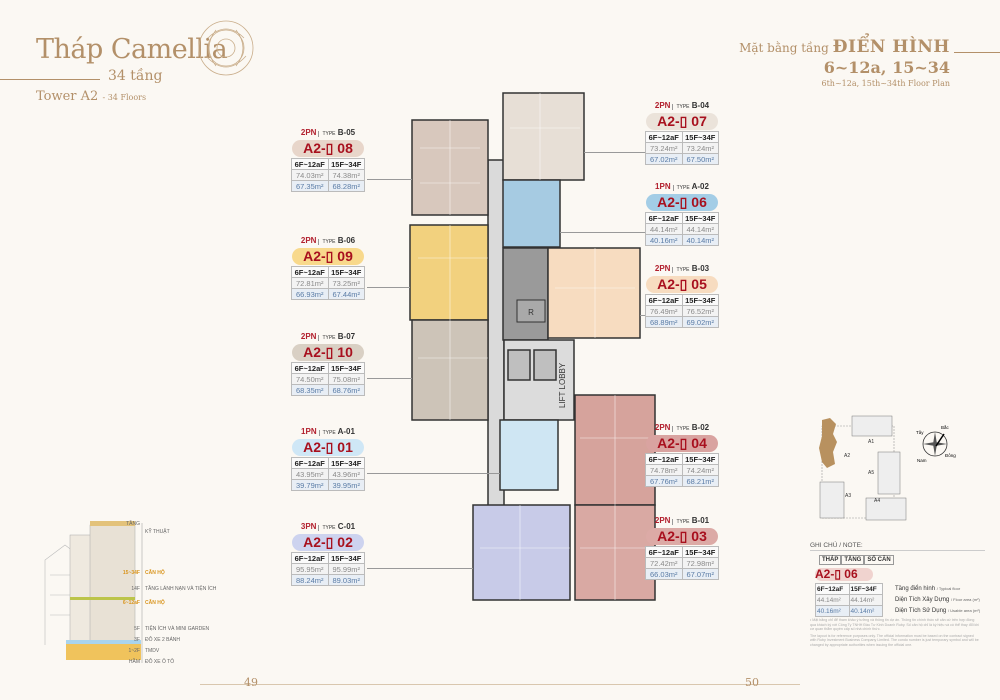 The height and width of the screenshot is (700, 1000). Describe the element at coordinates (664, 481) in the screenshot. I see `usable-area: 67.76m²` at that location.